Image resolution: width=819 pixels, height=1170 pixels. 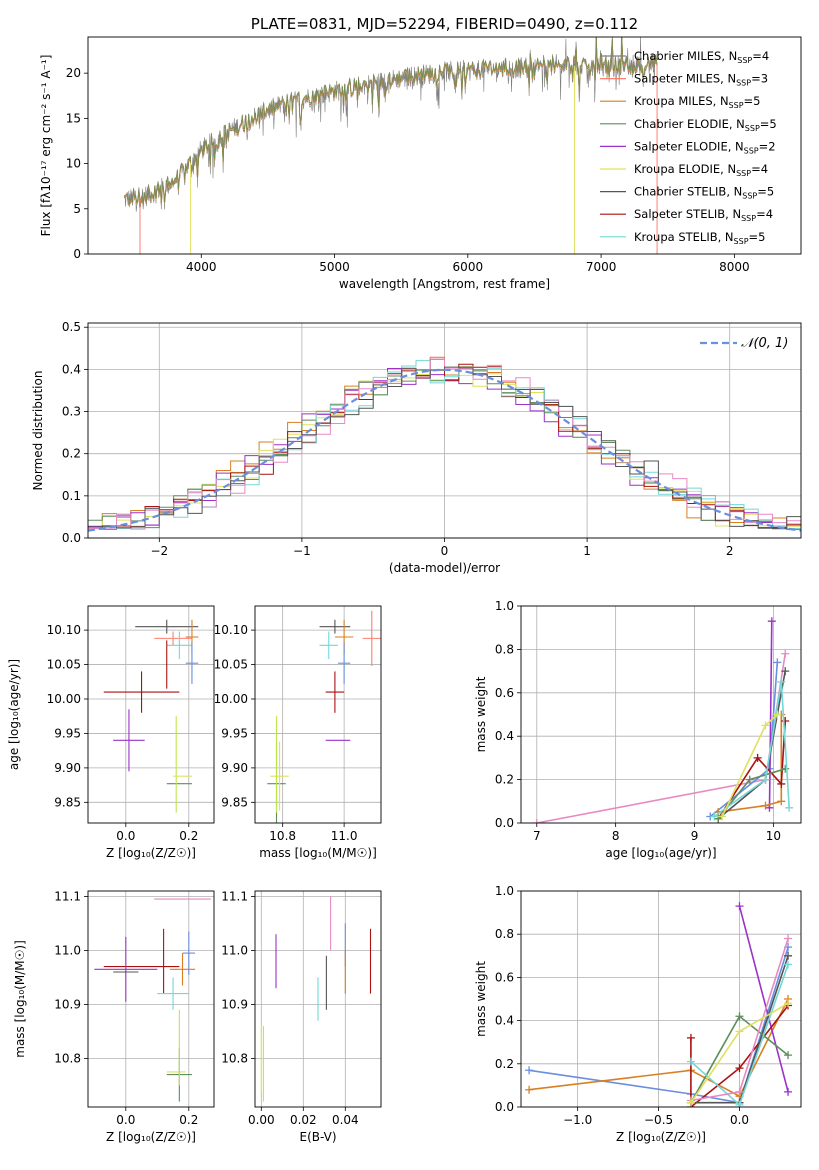 I want to click on x-tick-label: 10.8, so click(x=282, y=836).